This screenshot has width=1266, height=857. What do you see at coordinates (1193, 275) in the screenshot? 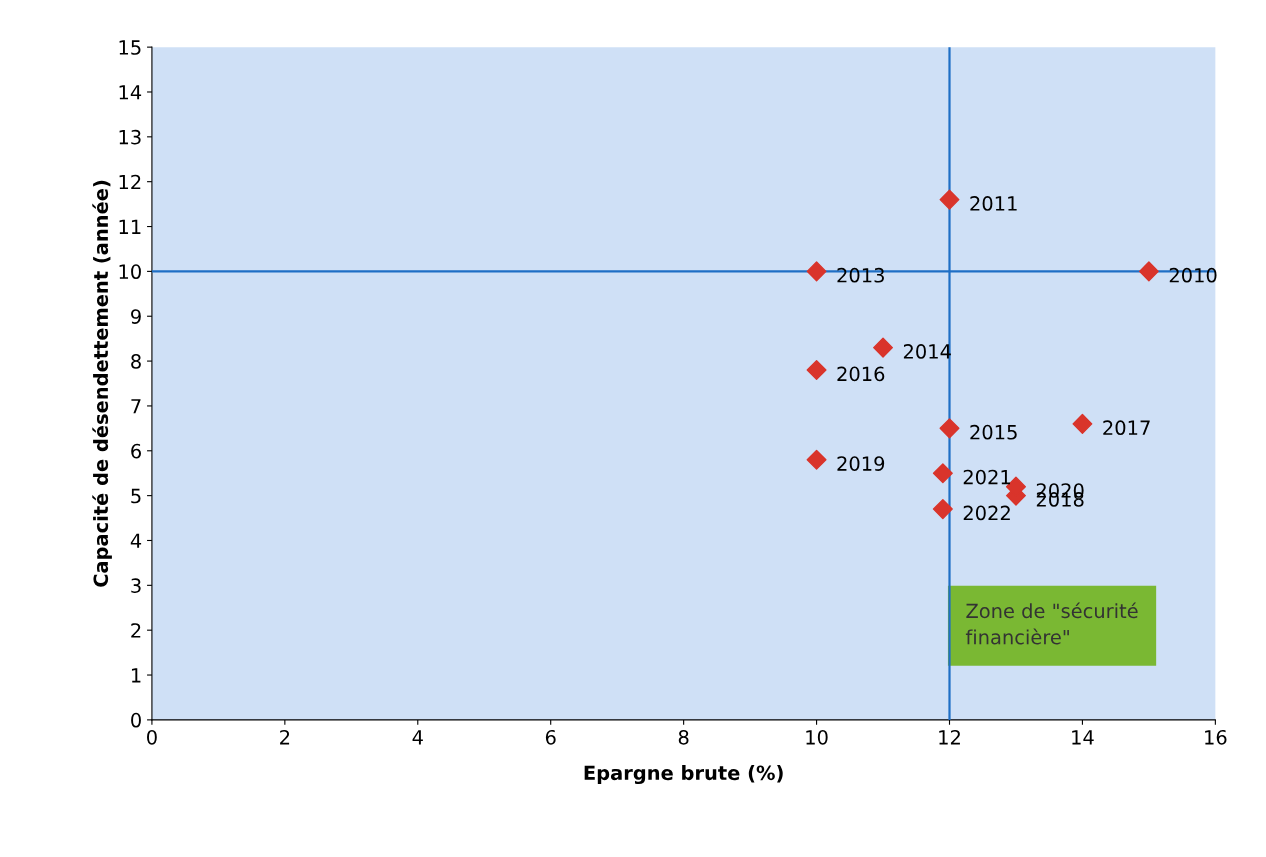
I see `annotation: 2010` at bounding box center [1193, 275].